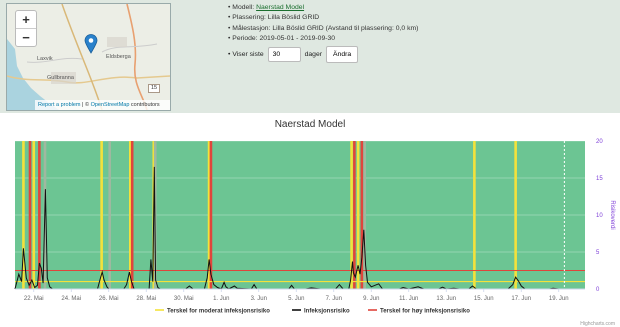  What do you see at coordinates (323, 18) in the screenshot?
I see `info-location: Plassering: Lilla Böslid GRID` at bounding box center [323, 18].